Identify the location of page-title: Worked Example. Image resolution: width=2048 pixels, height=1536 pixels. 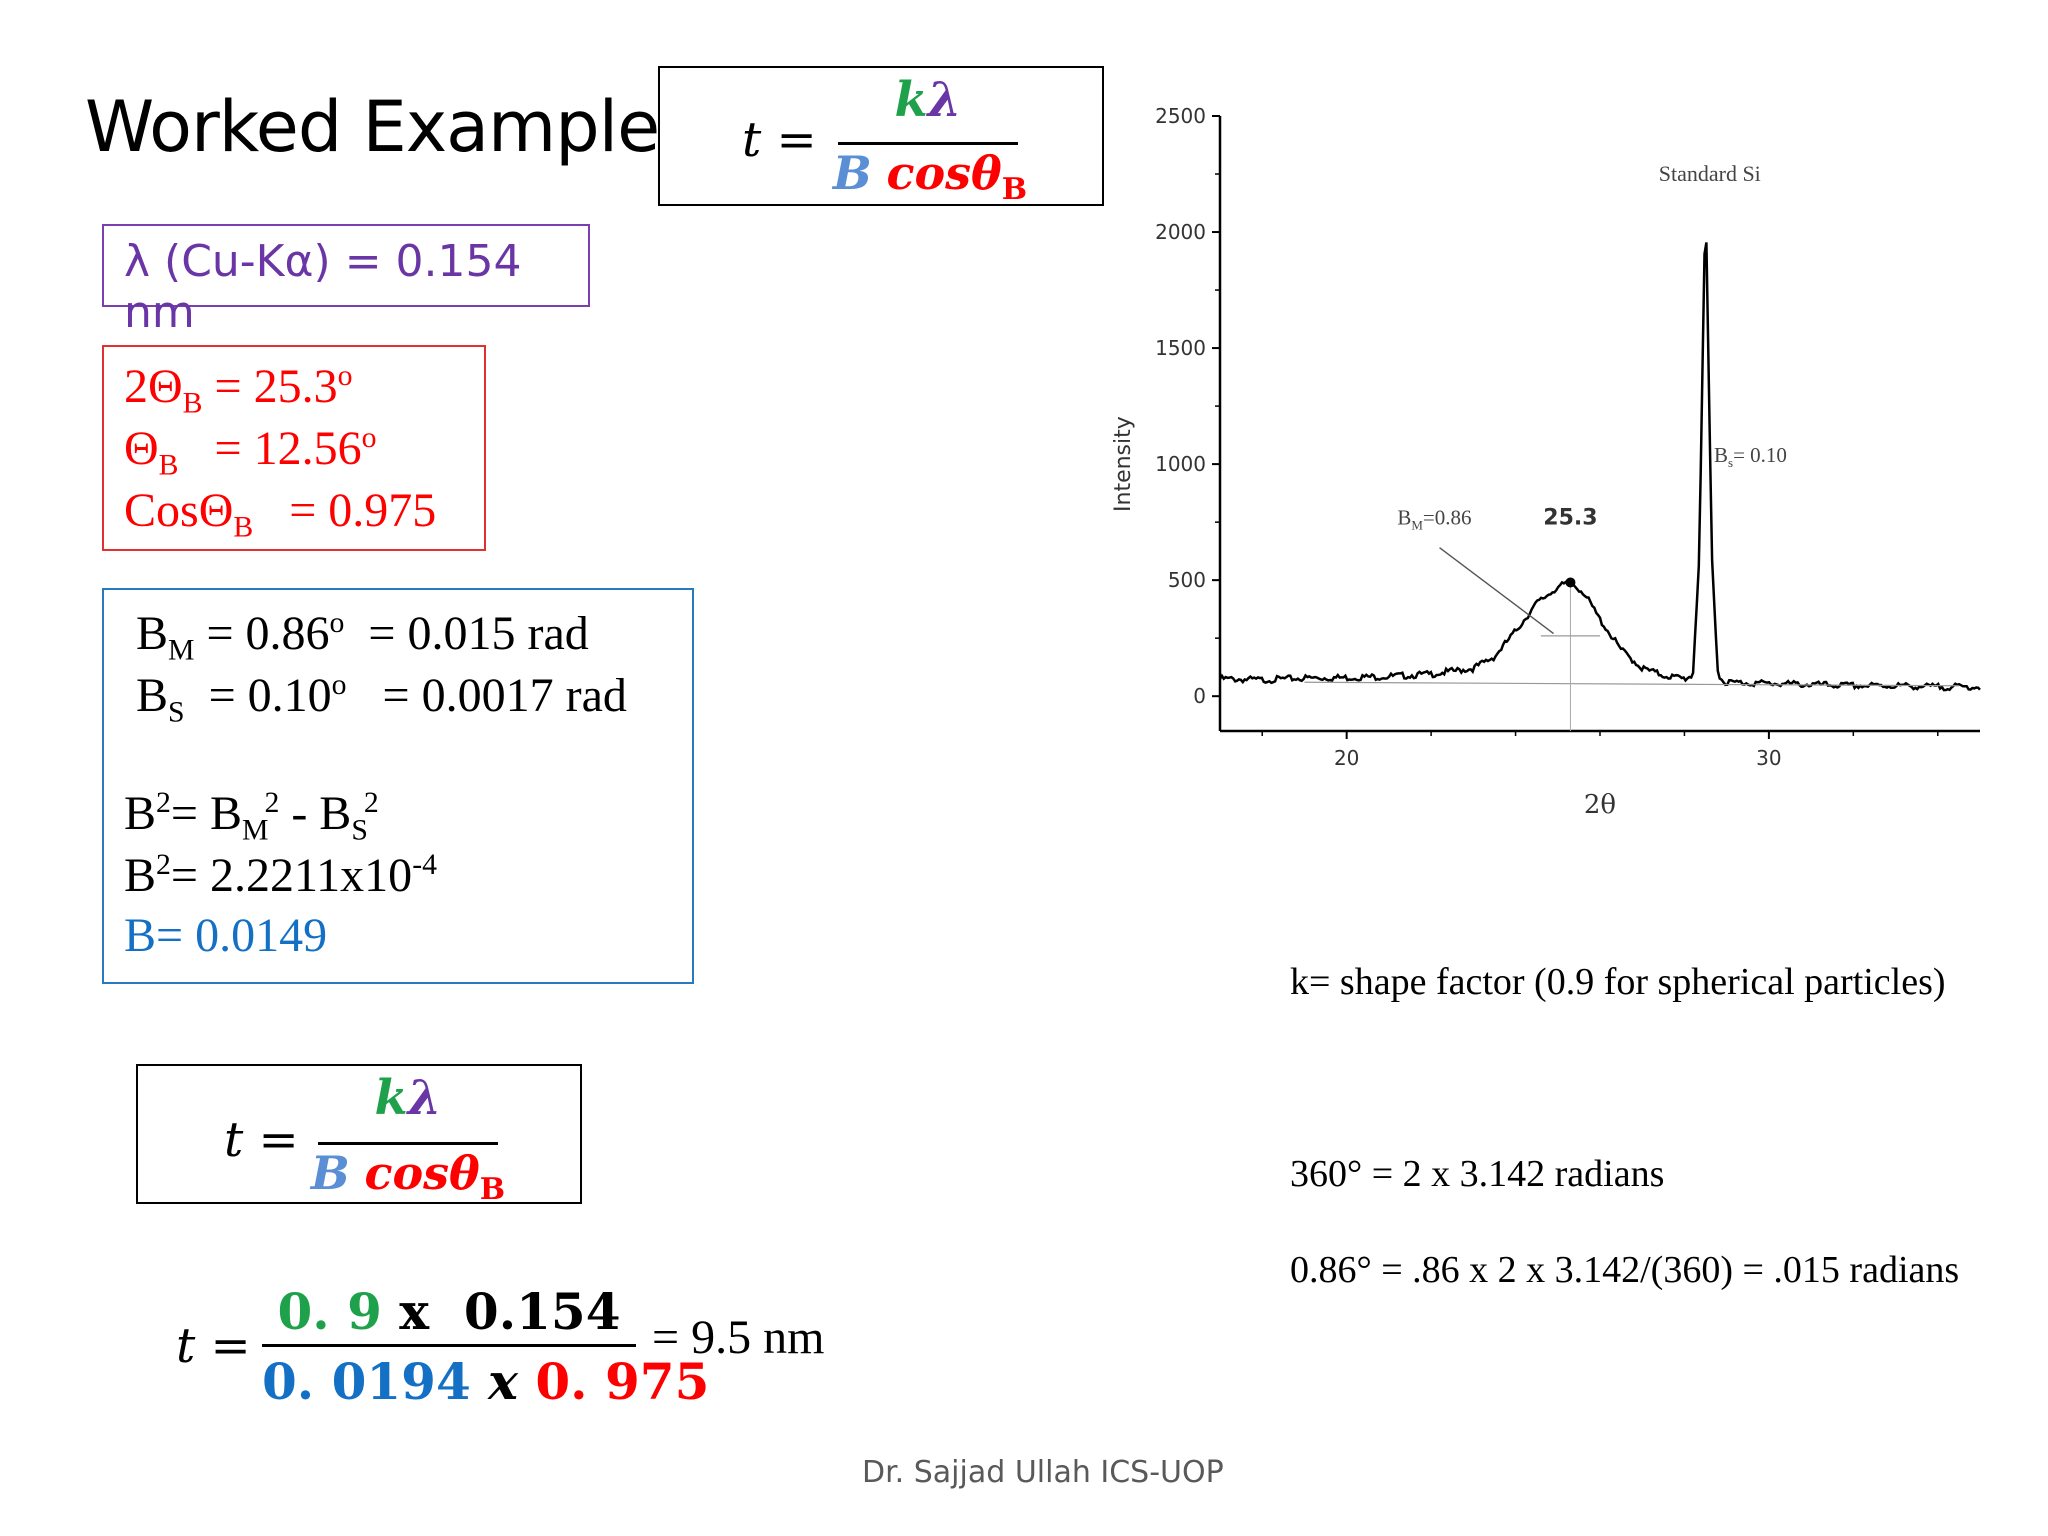
(372, 127).